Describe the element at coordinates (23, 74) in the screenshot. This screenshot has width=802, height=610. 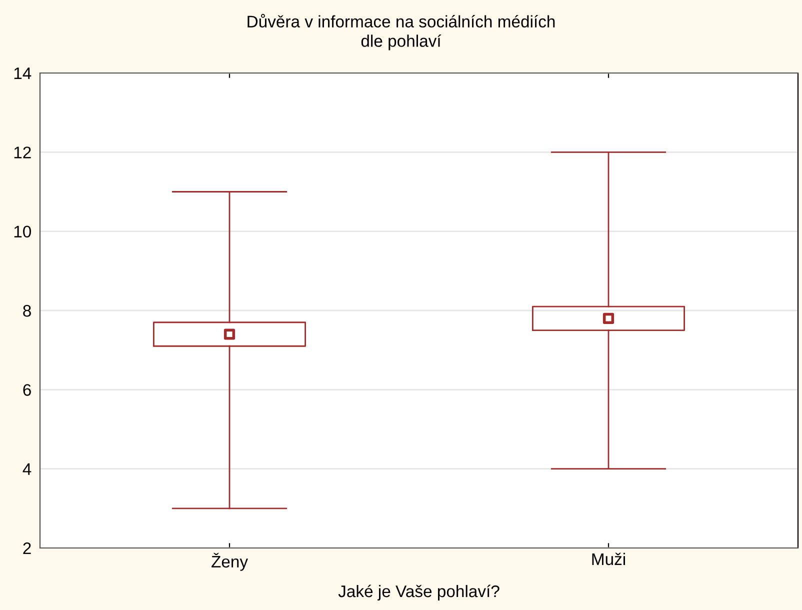
I see `y-tick-label: 14` at that location.